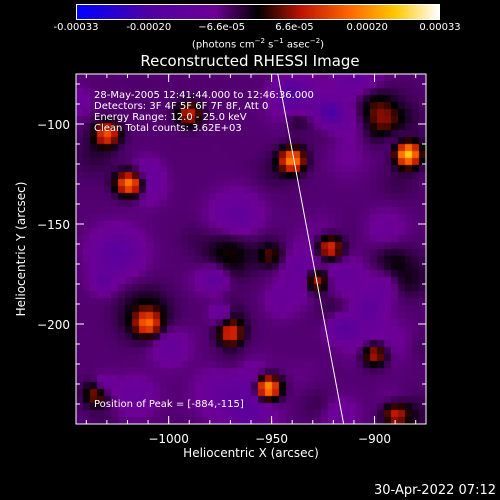 The width and height of the screenshot is (500, 500). Describe the element at coordinates (204, 95) in the screenshot. I see `annotation-line: 28-May-2005 12:41:44.000 to 12:46:36.000` at that location.